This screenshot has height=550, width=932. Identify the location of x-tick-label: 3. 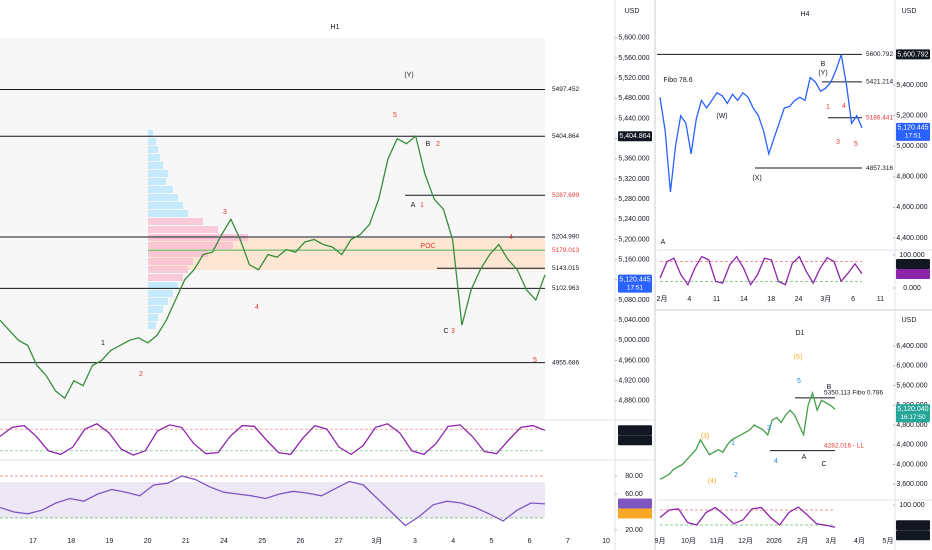
(415, 541).